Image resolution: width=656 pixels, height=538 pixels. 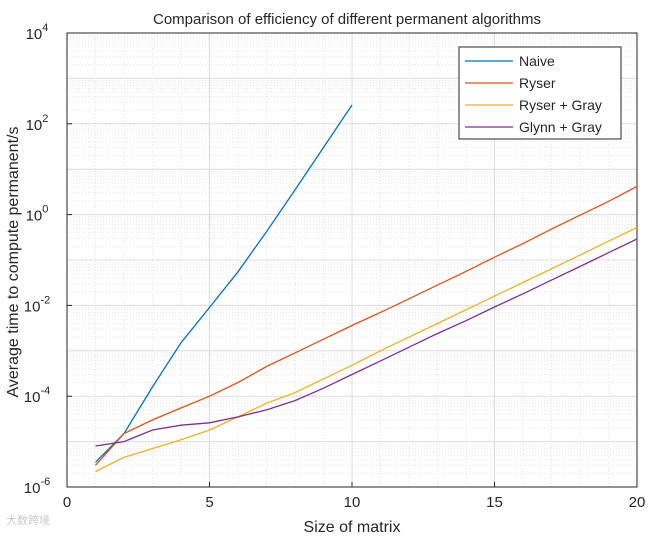 I want to click on x-tick-label: 0, so click(x=67, y=502).